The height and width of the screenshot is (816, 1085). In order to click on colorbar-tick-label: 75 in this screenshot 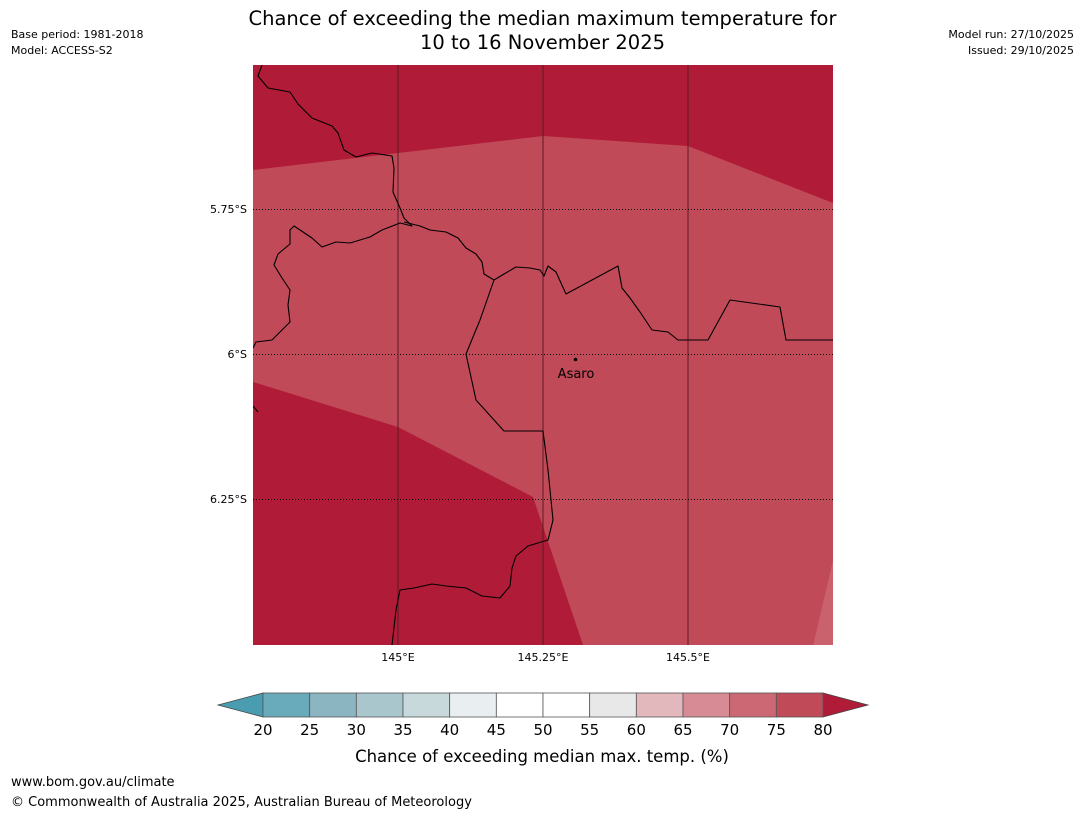, I will do `click(776, 730)`.